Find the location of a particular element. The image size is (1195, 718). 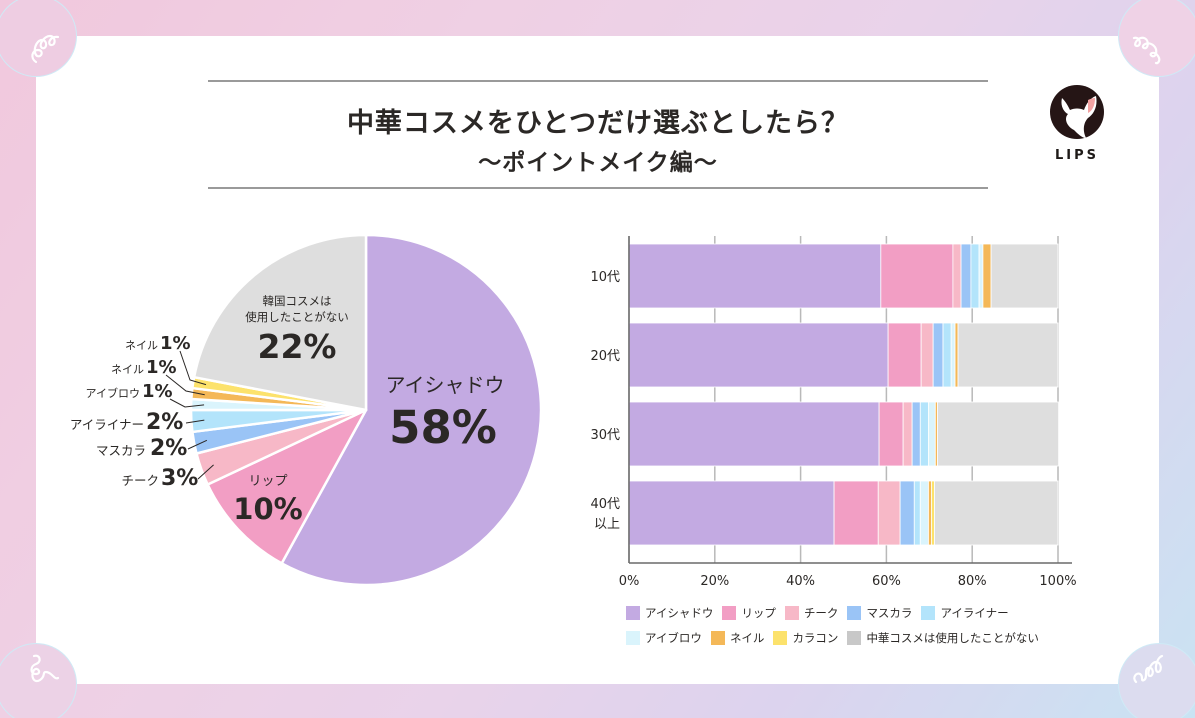

legend-item-nail: ネイル is located at coordinates (737, 638).